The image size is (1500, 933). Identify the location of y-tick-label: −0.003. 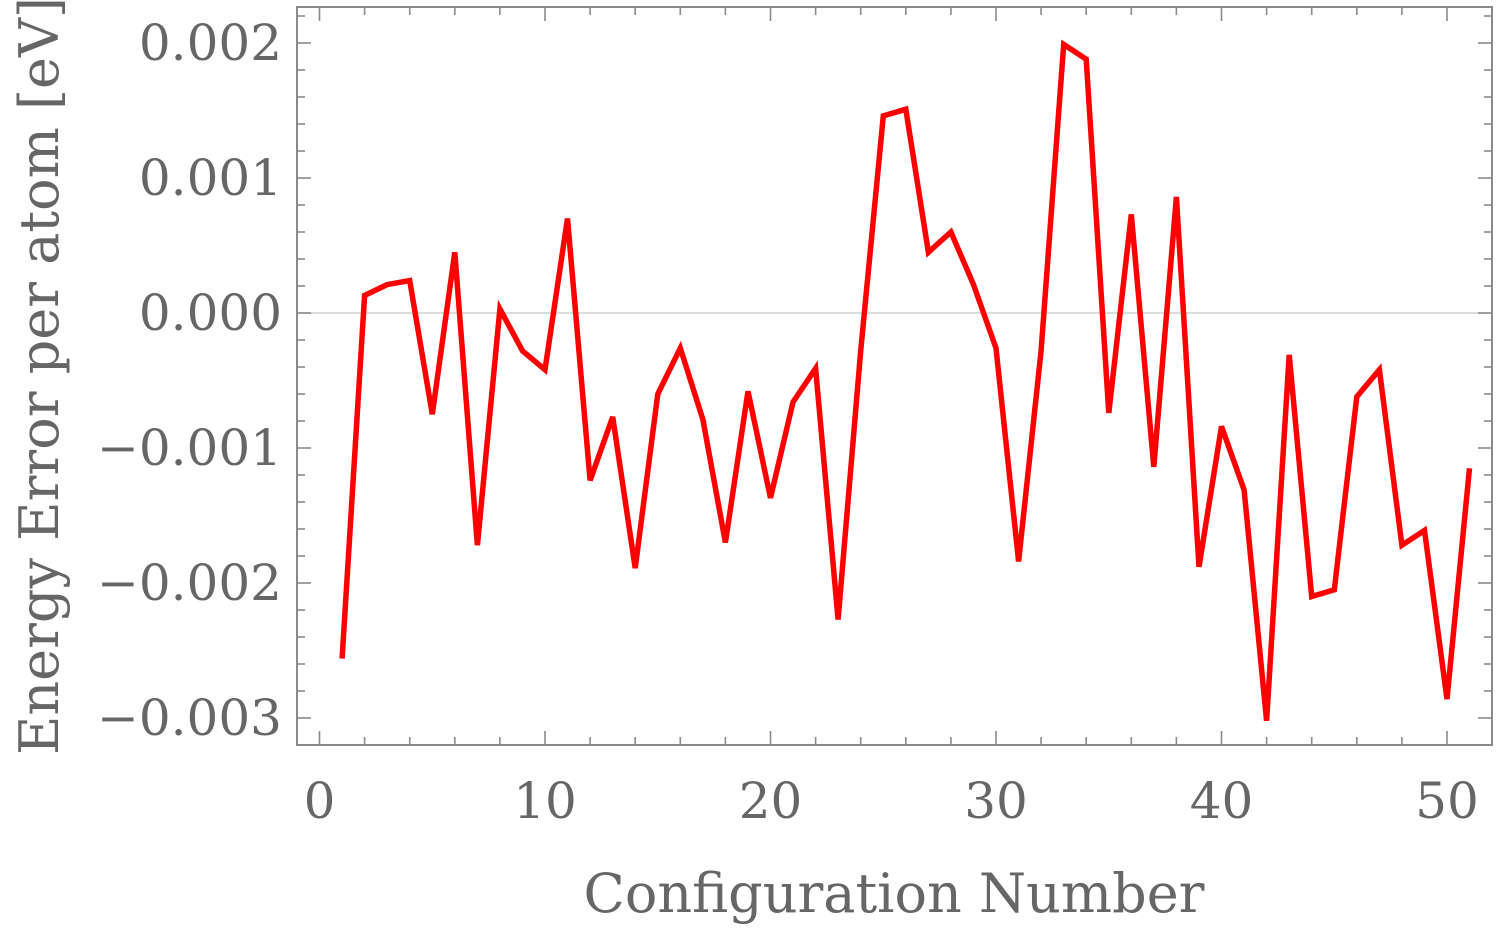
(189, 718).